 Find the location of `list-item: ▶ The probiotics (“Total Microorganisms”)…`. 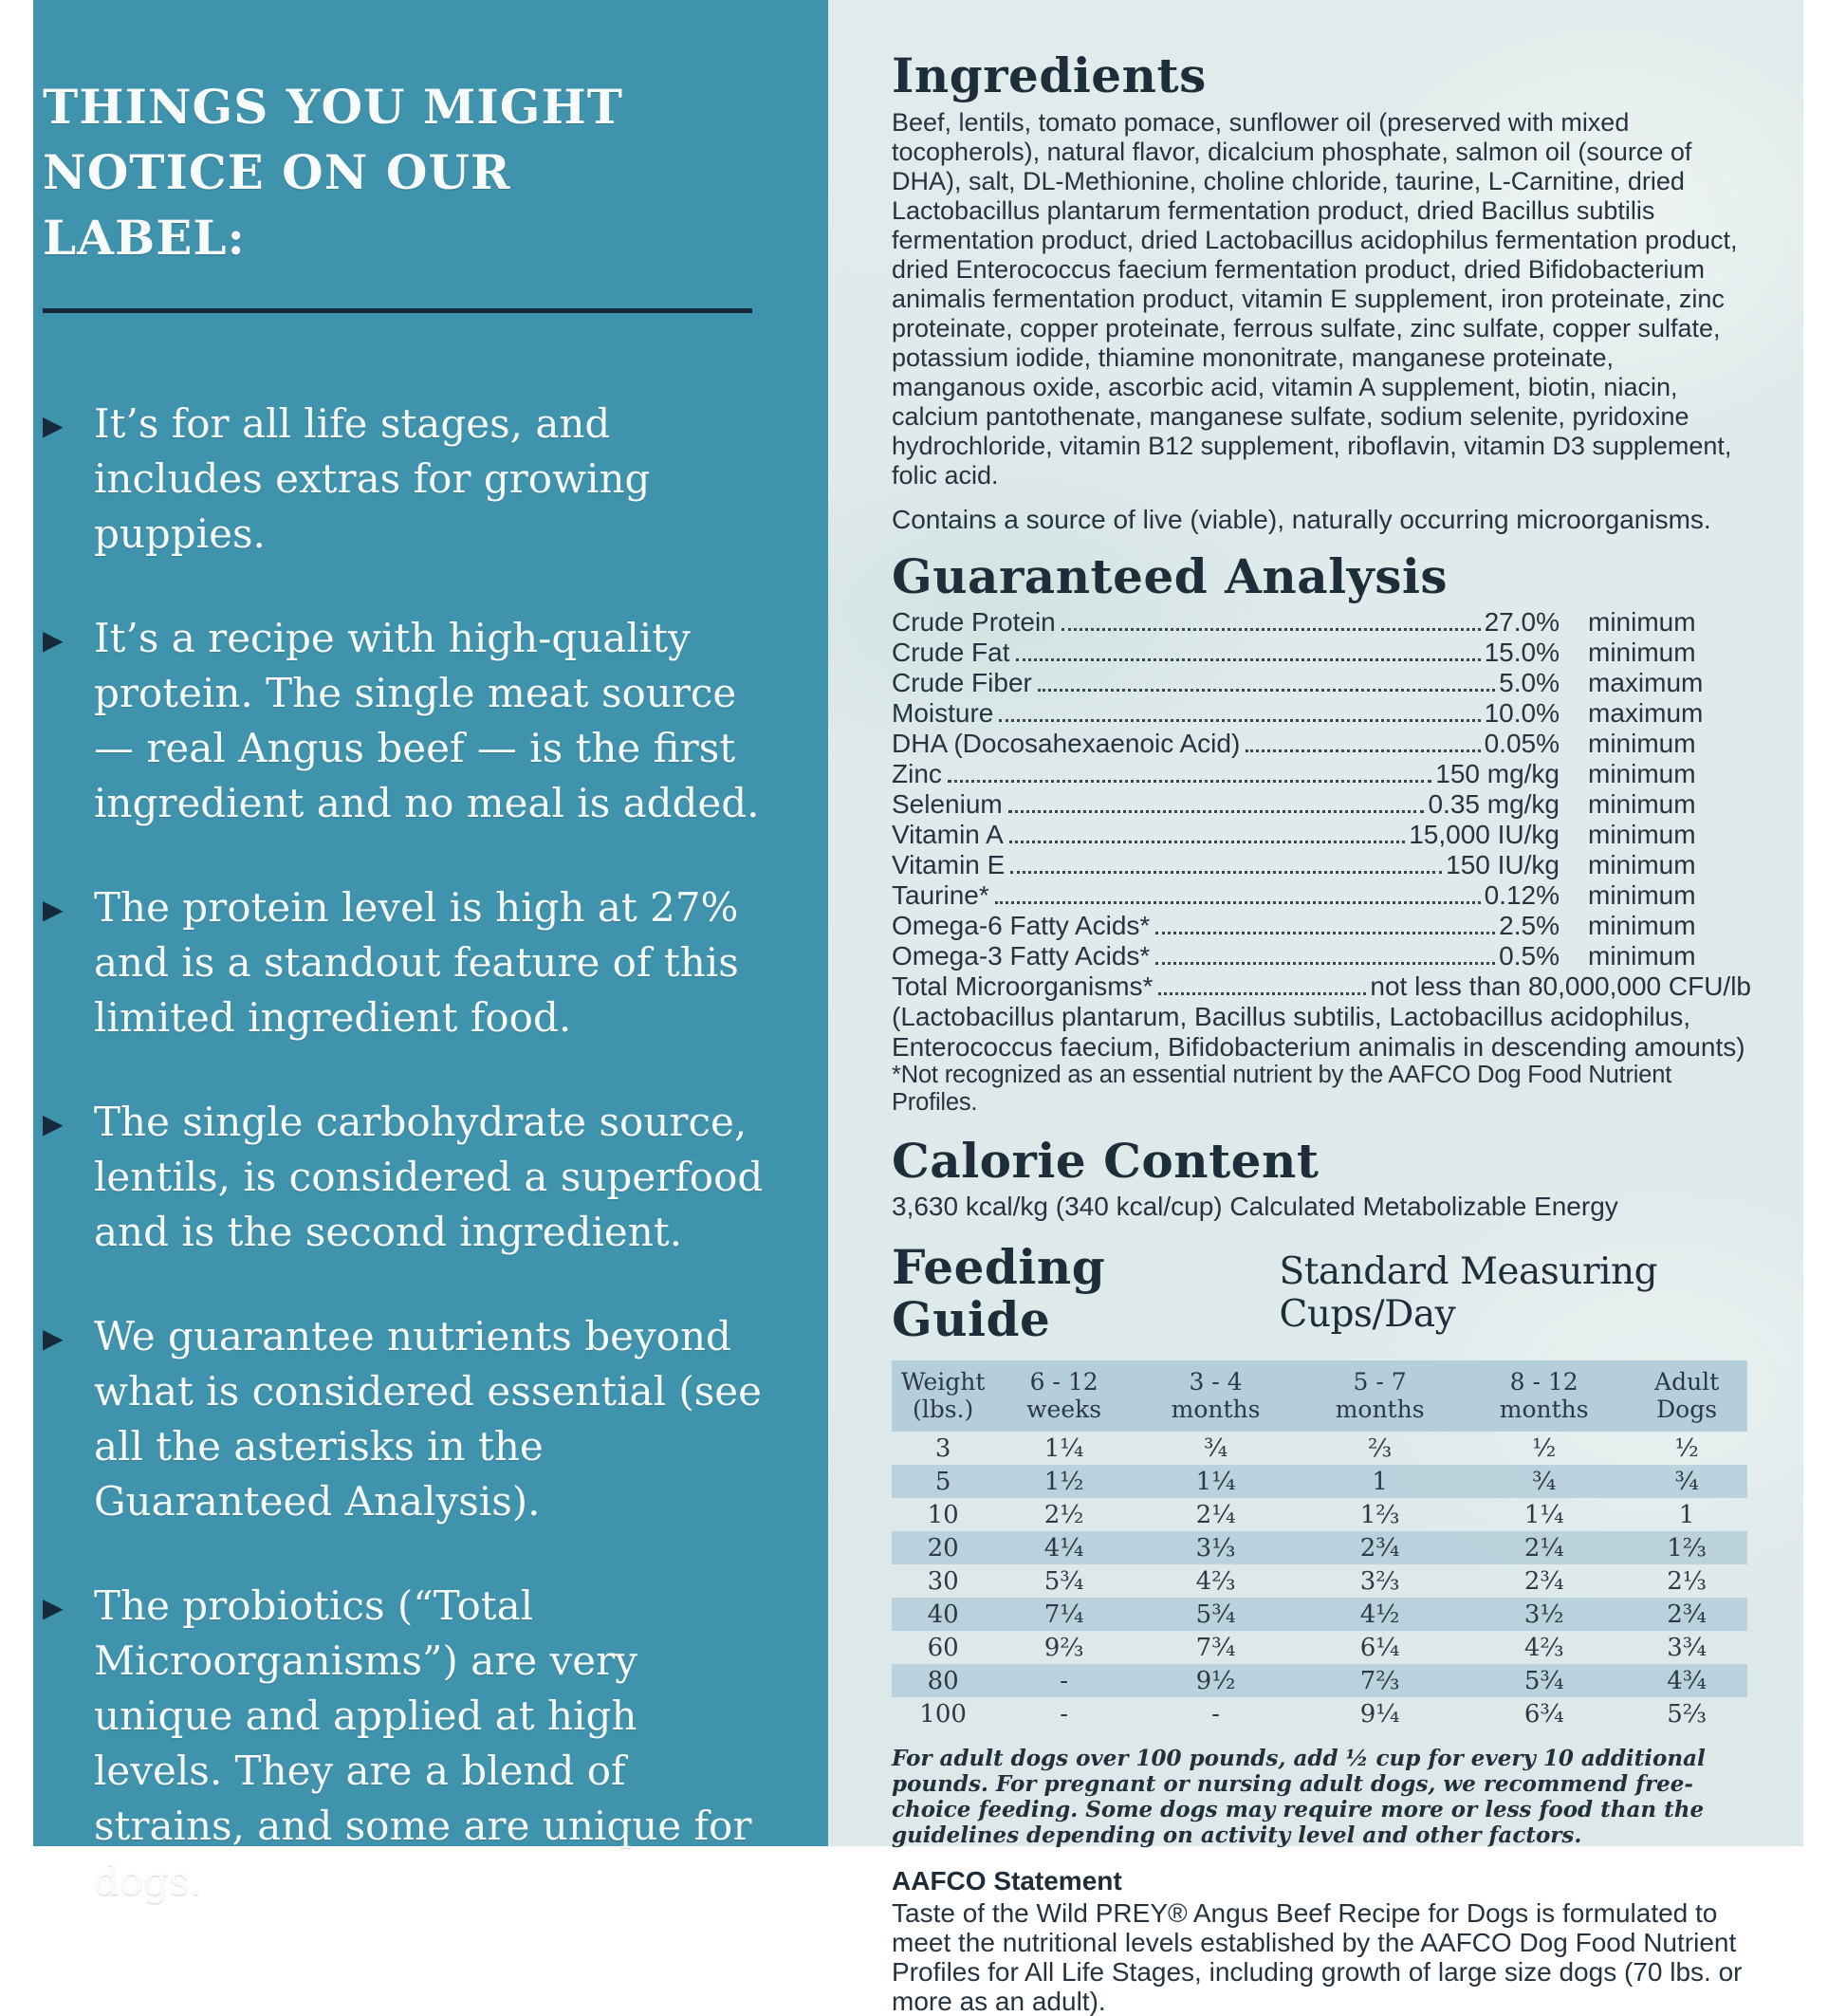

list-item: ▶ The probiotics (“Total Microorganisms”)… is located at coordinates (416, 1744).